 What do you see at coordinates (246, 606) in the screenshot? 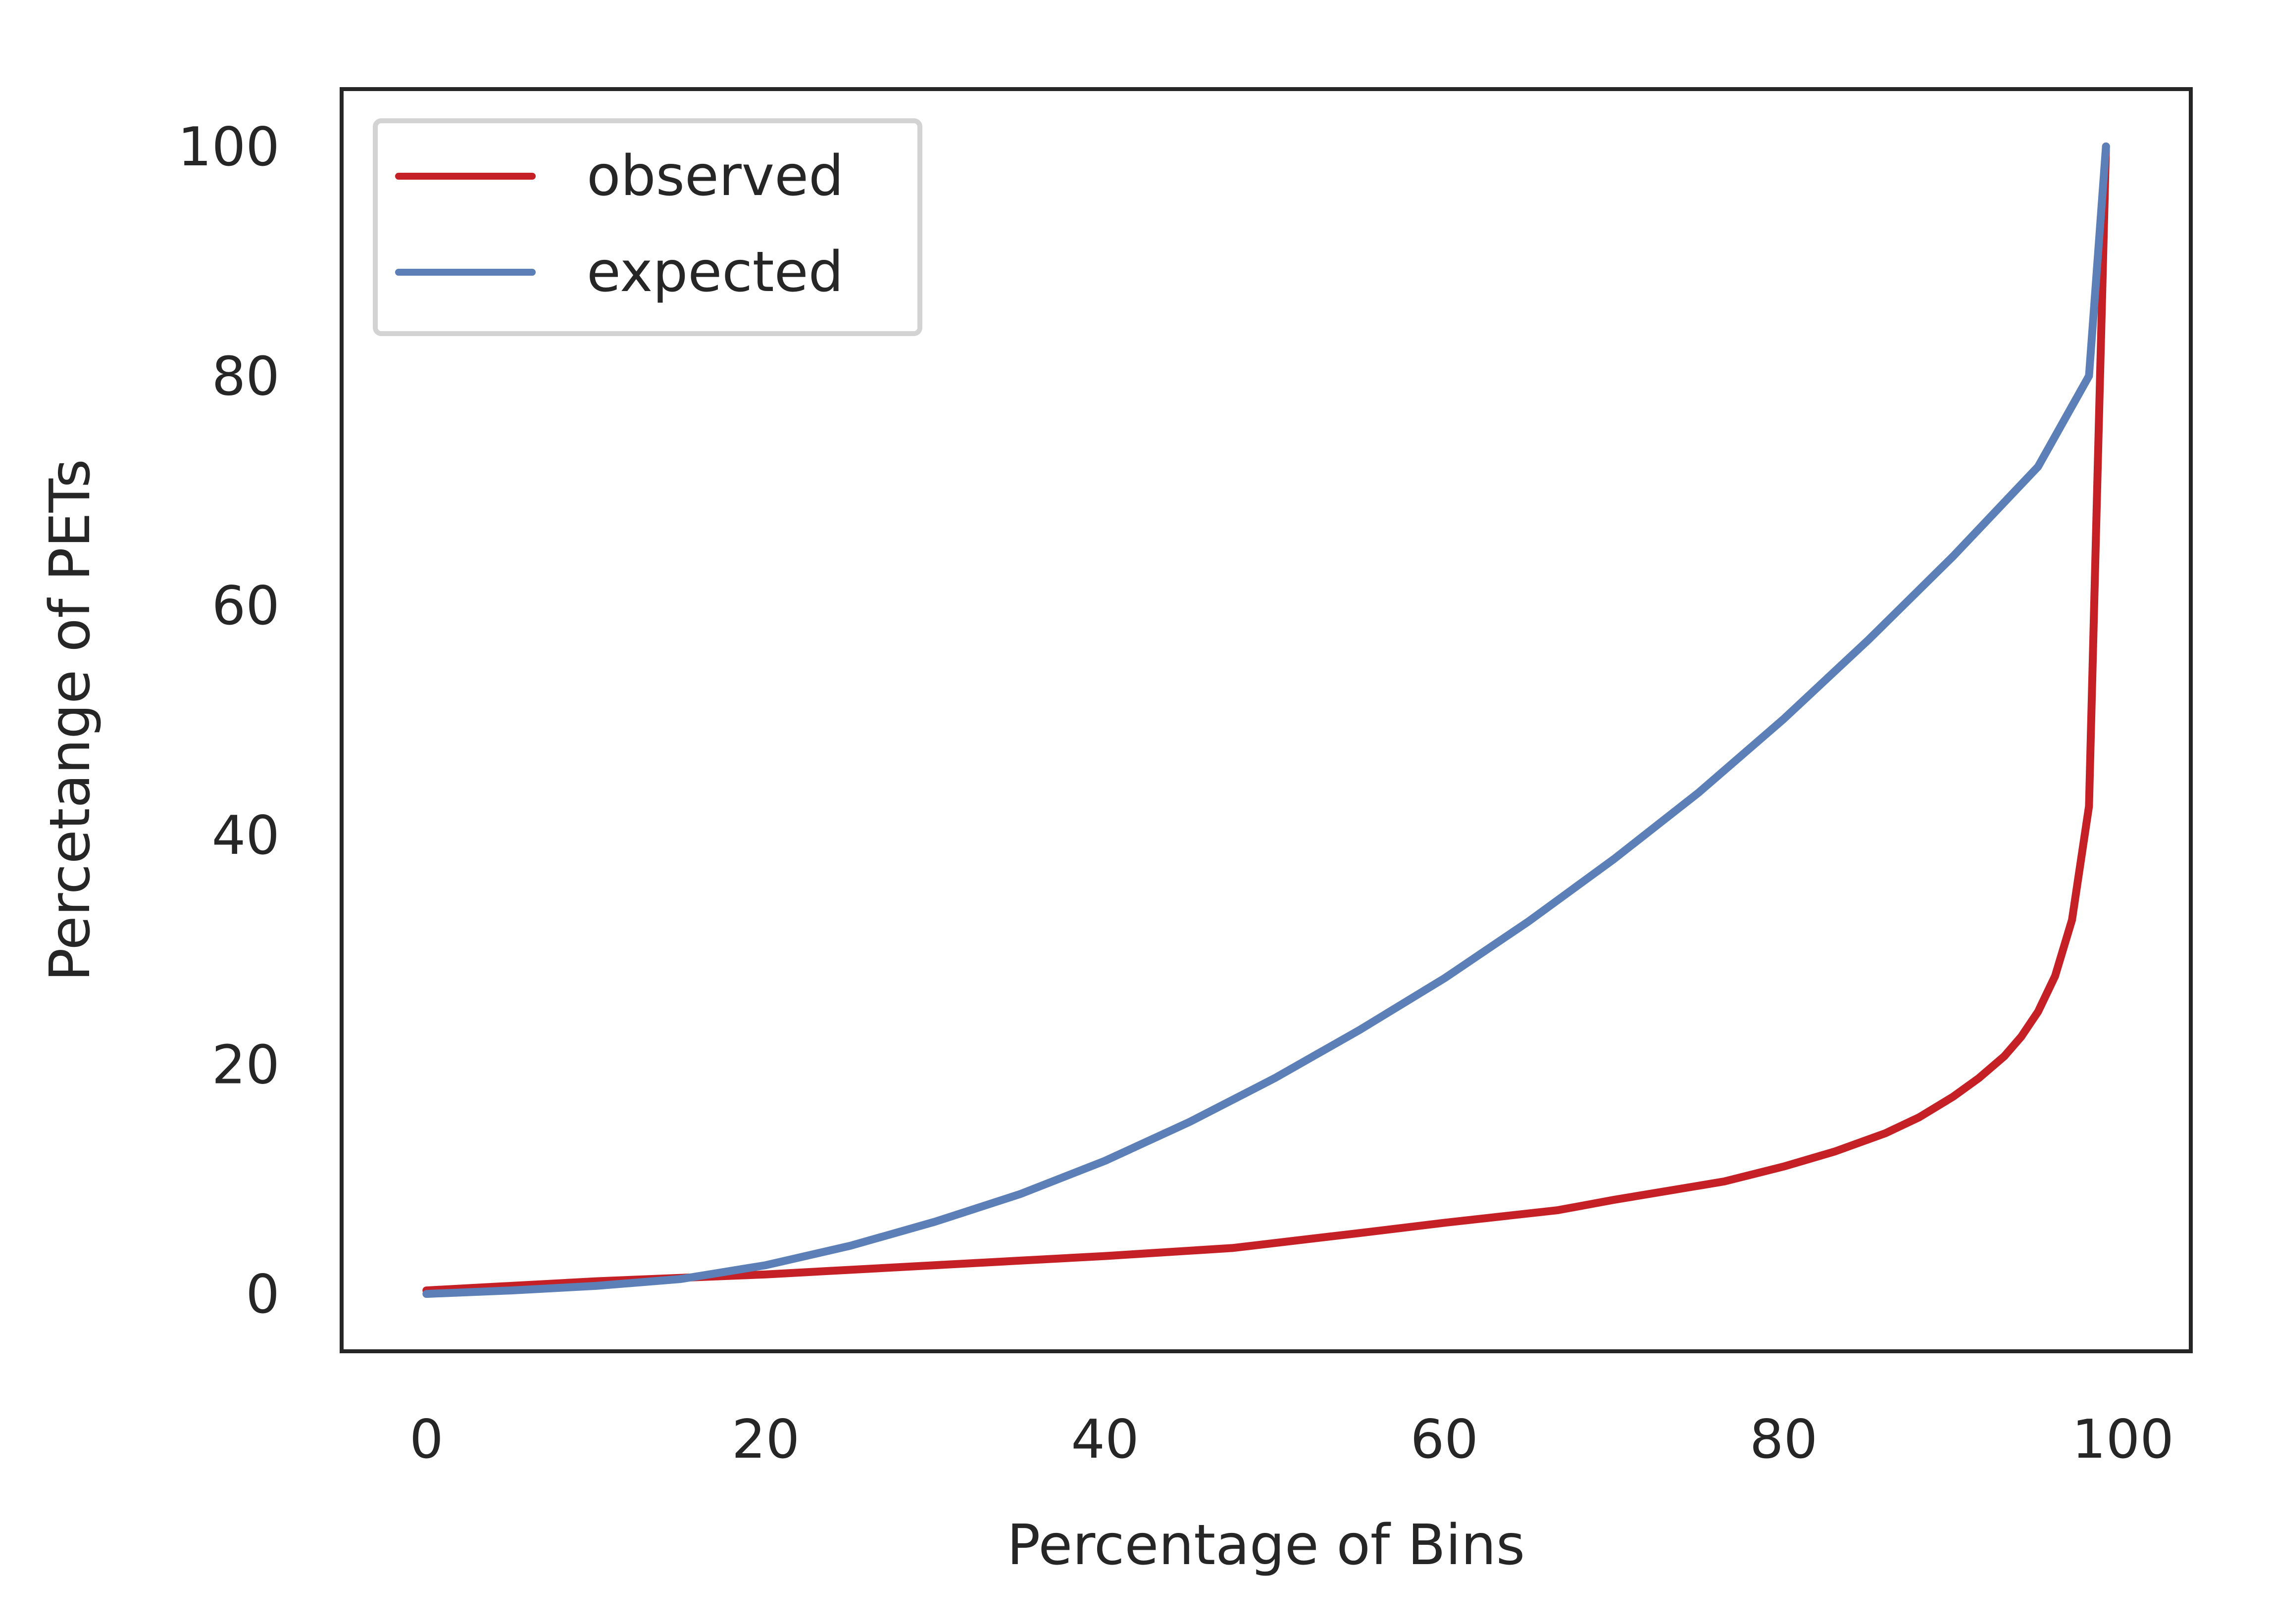
I see `y-tick-label: 60` at bounding box center [246, 606].